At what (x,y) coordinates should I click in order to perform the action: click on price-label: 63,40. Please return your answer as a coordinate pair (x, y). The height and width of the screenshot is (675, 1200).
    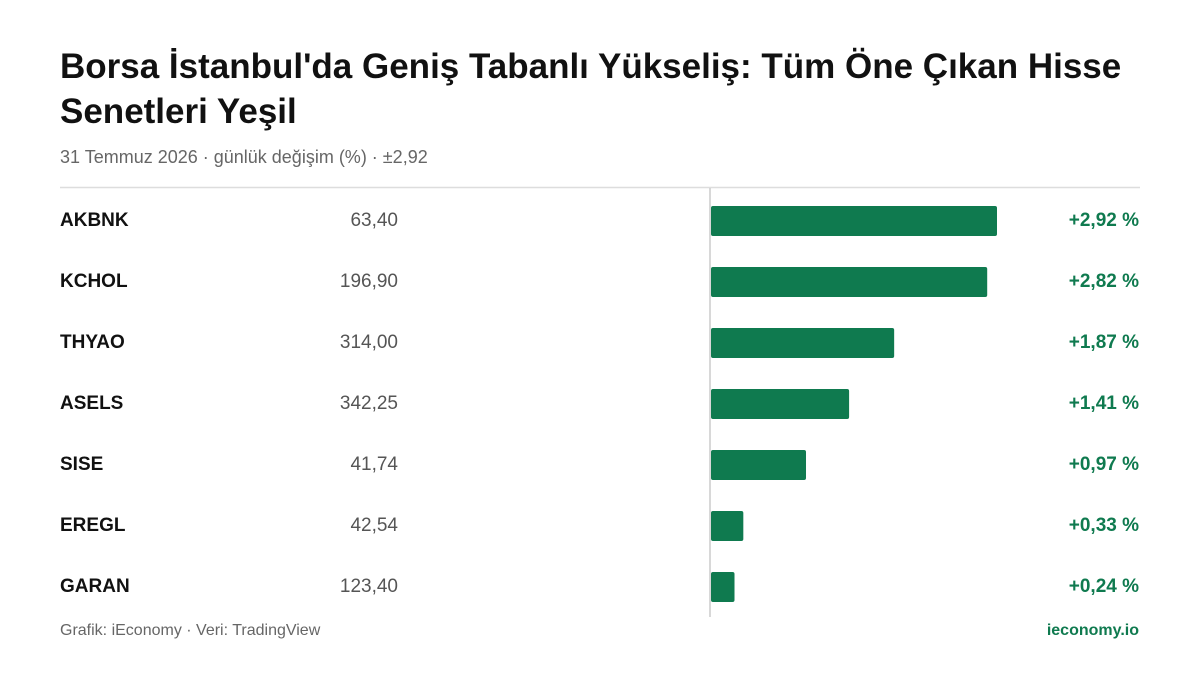
    Looking at the image, I should click on (374, 220).